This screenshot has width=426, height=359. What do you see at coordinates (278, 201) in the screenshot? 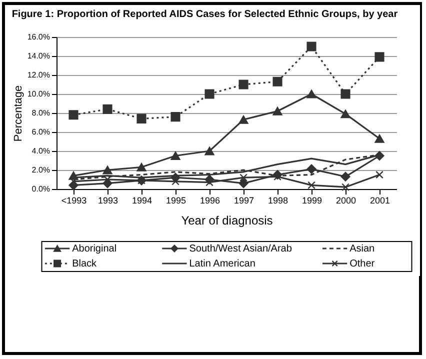
I see `x-tick-label: 1998` at bounding box center [278, 201].